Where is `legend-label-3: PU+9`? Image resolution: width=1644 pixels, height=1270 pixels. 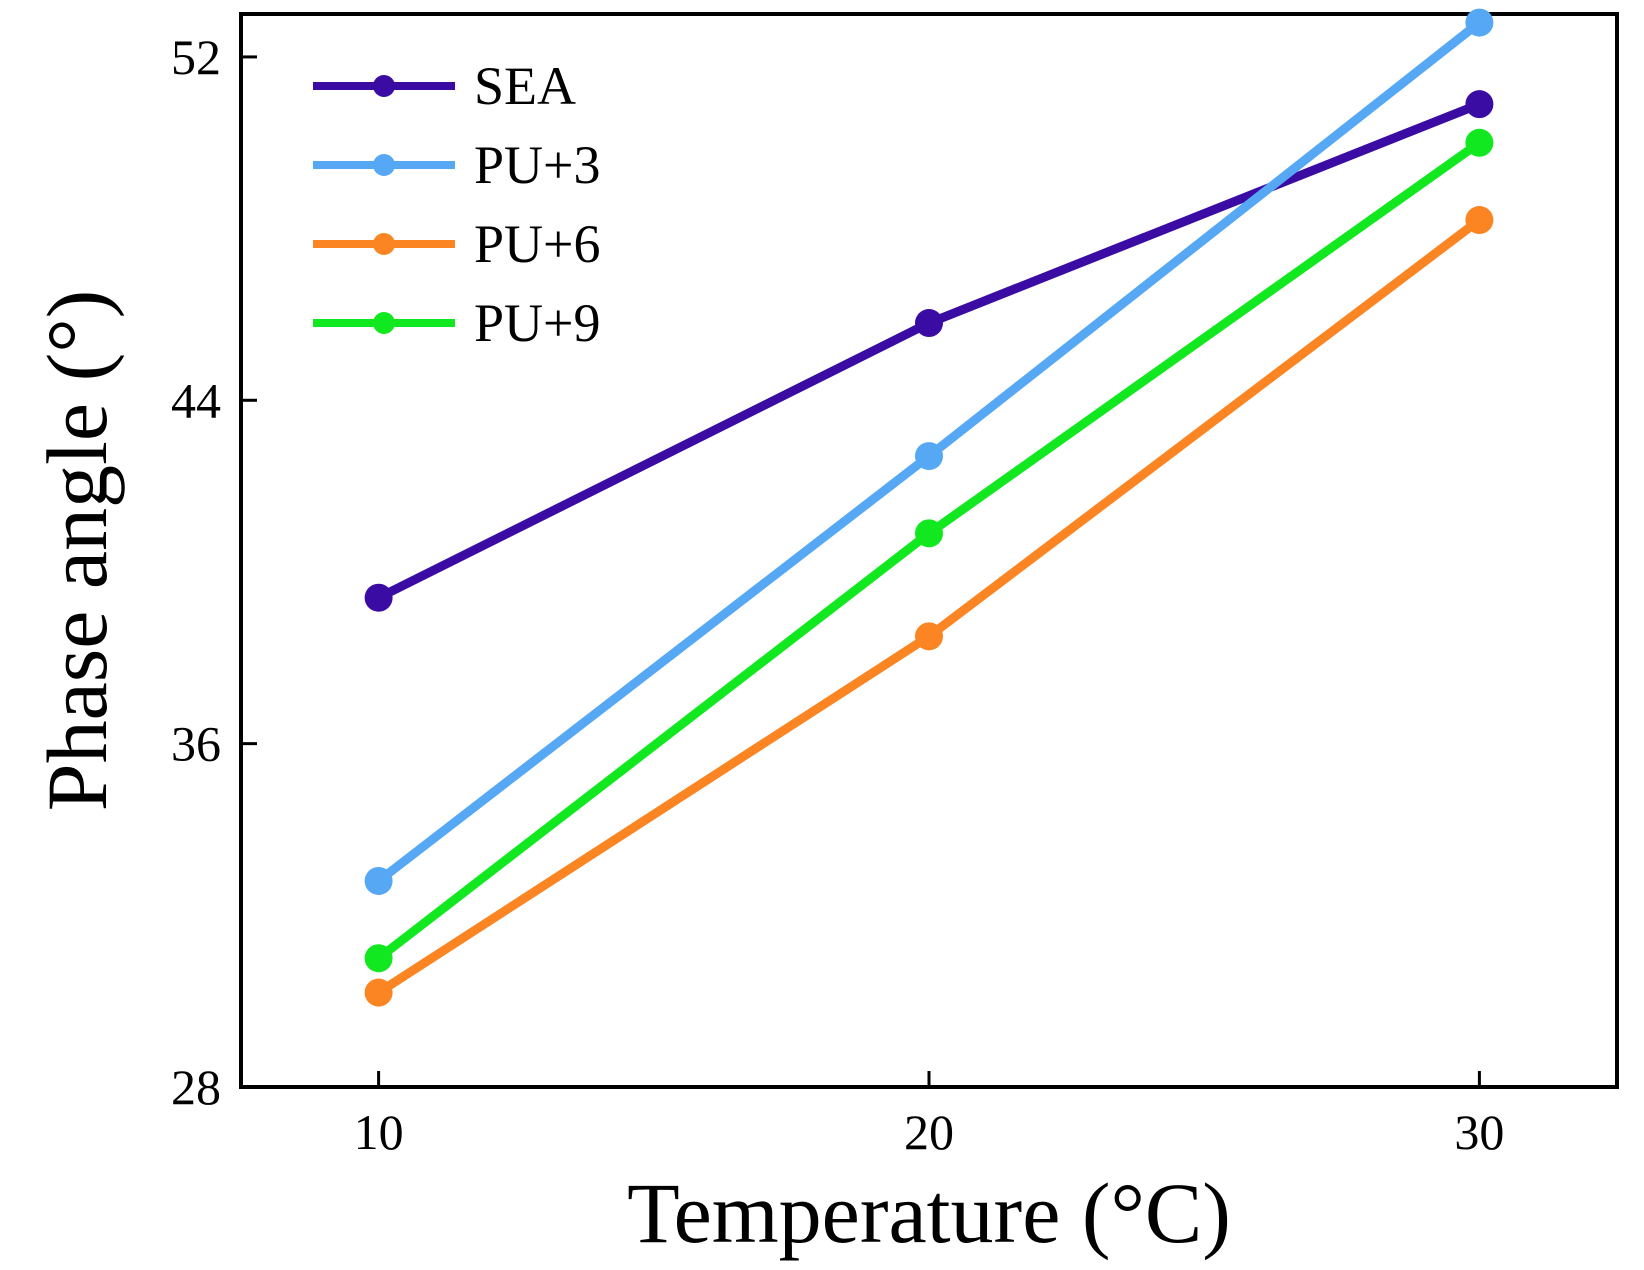
legend-label-3: PU+9 is located at coordinates (537, 323).